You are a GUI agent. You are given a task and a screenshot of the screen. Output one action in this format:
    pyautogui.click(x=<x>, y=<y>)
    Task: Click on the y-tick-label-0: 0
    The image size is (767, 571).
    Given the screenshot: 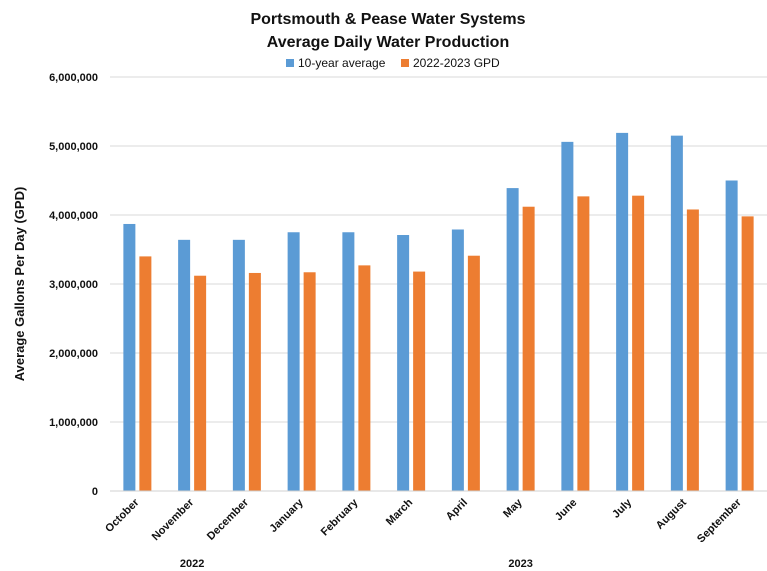 What is the action you would take?
    pyautogui.click(x=95, y=492)
    